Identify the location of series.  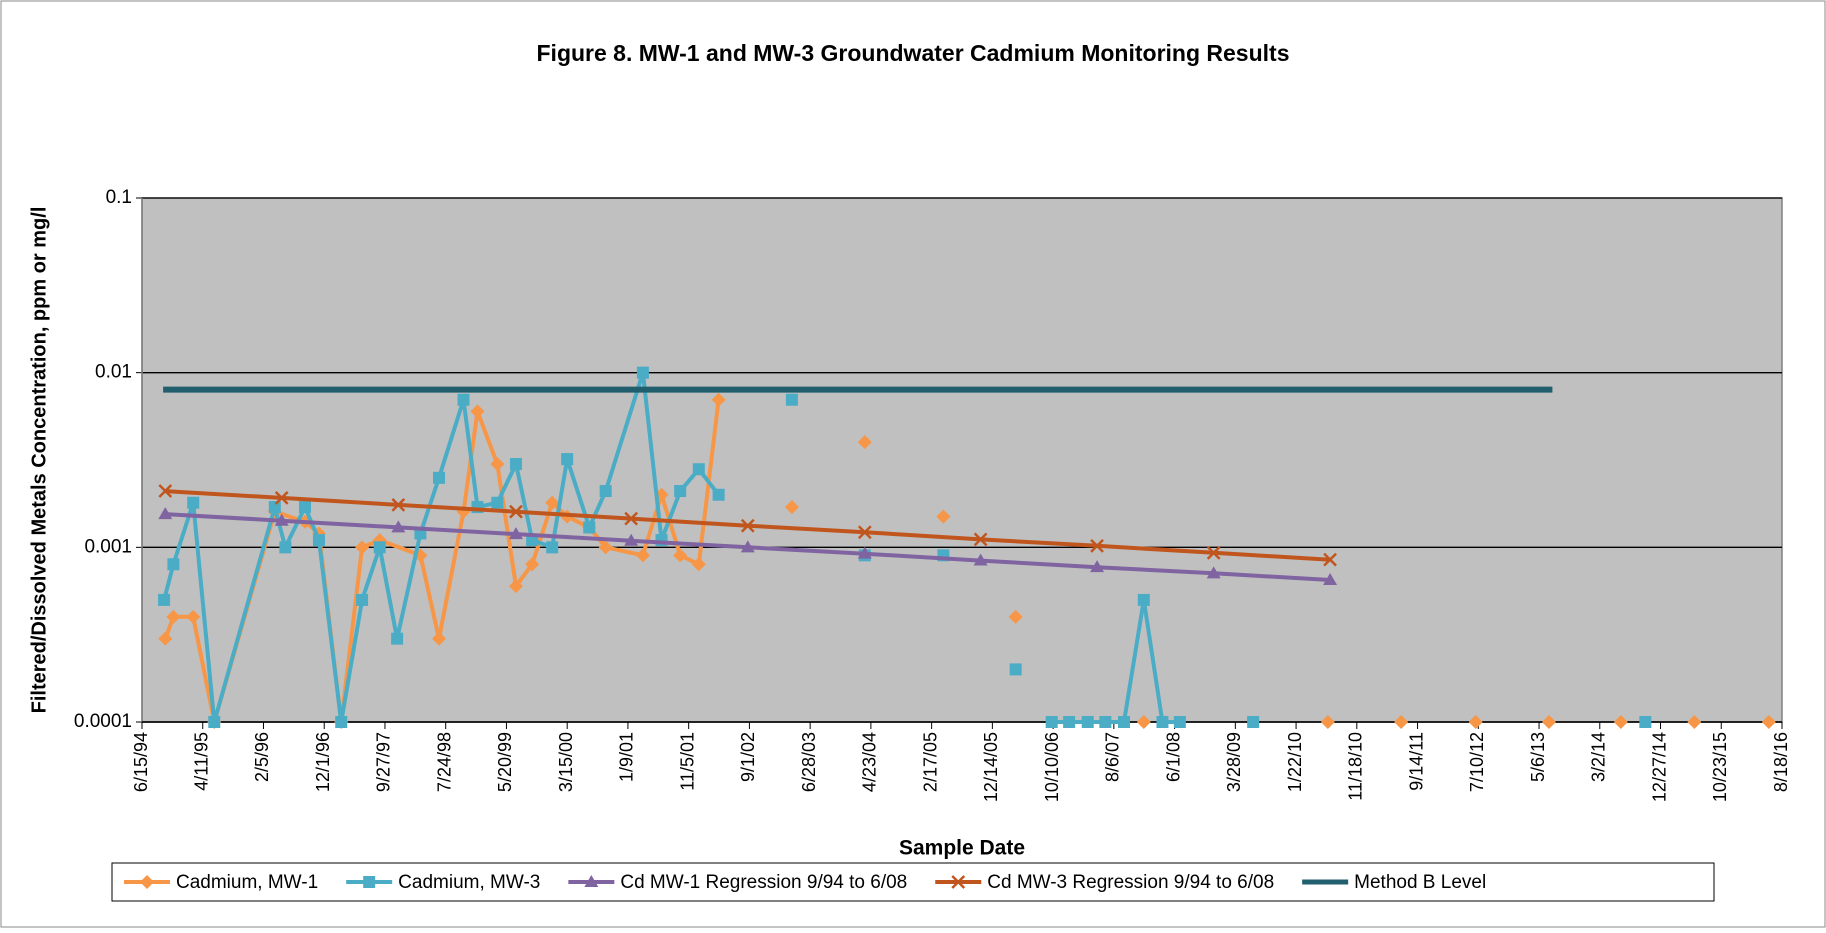
(747, 525).